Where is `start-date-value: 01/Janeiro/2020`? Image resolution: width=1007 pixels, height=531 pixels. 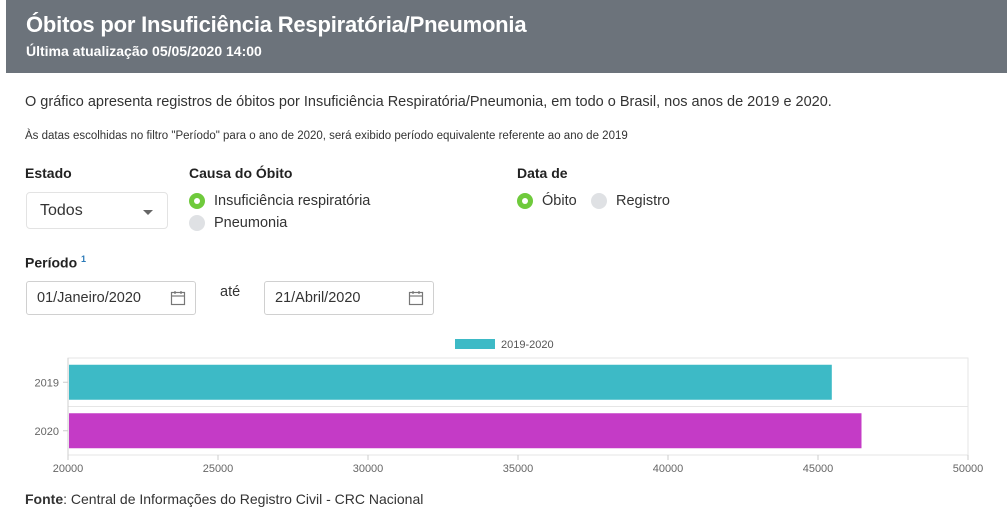 start-date-value: 01/Janeiro/2020 is located at coordinates (89, 298).